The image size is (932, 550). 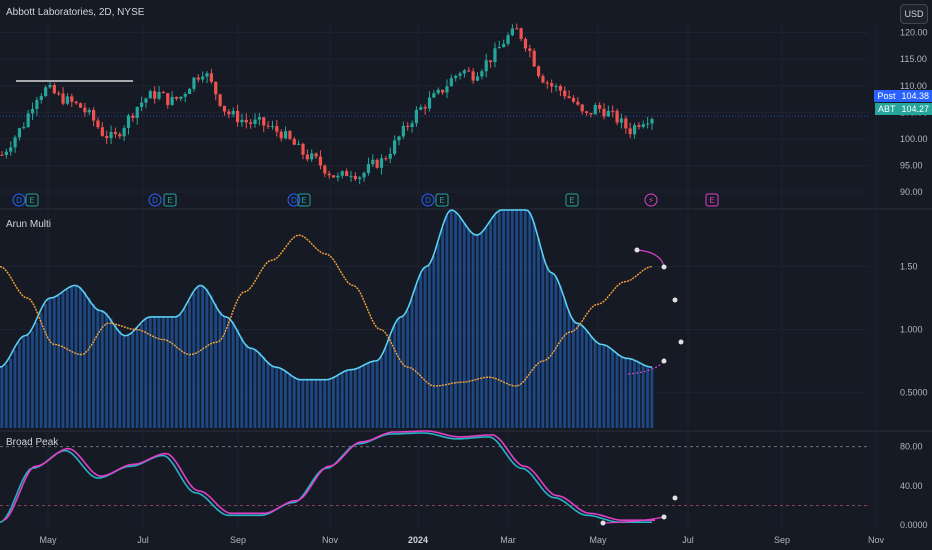 What do you see at coordinates (782, 540) in the screenshot?
I see `x-tick-label: Sep` at bounding box center [782, 540].